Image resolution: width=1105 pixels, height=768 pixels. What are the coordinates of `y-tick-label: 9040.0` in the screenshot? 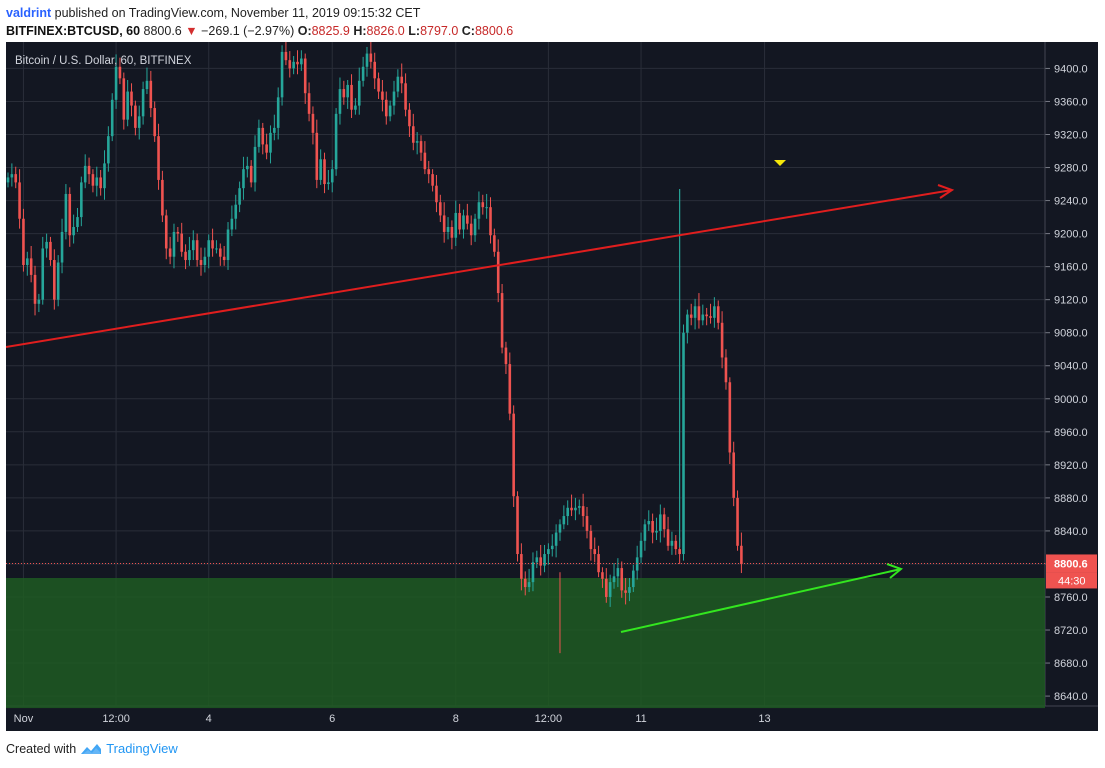 It's located at (1071, 367).